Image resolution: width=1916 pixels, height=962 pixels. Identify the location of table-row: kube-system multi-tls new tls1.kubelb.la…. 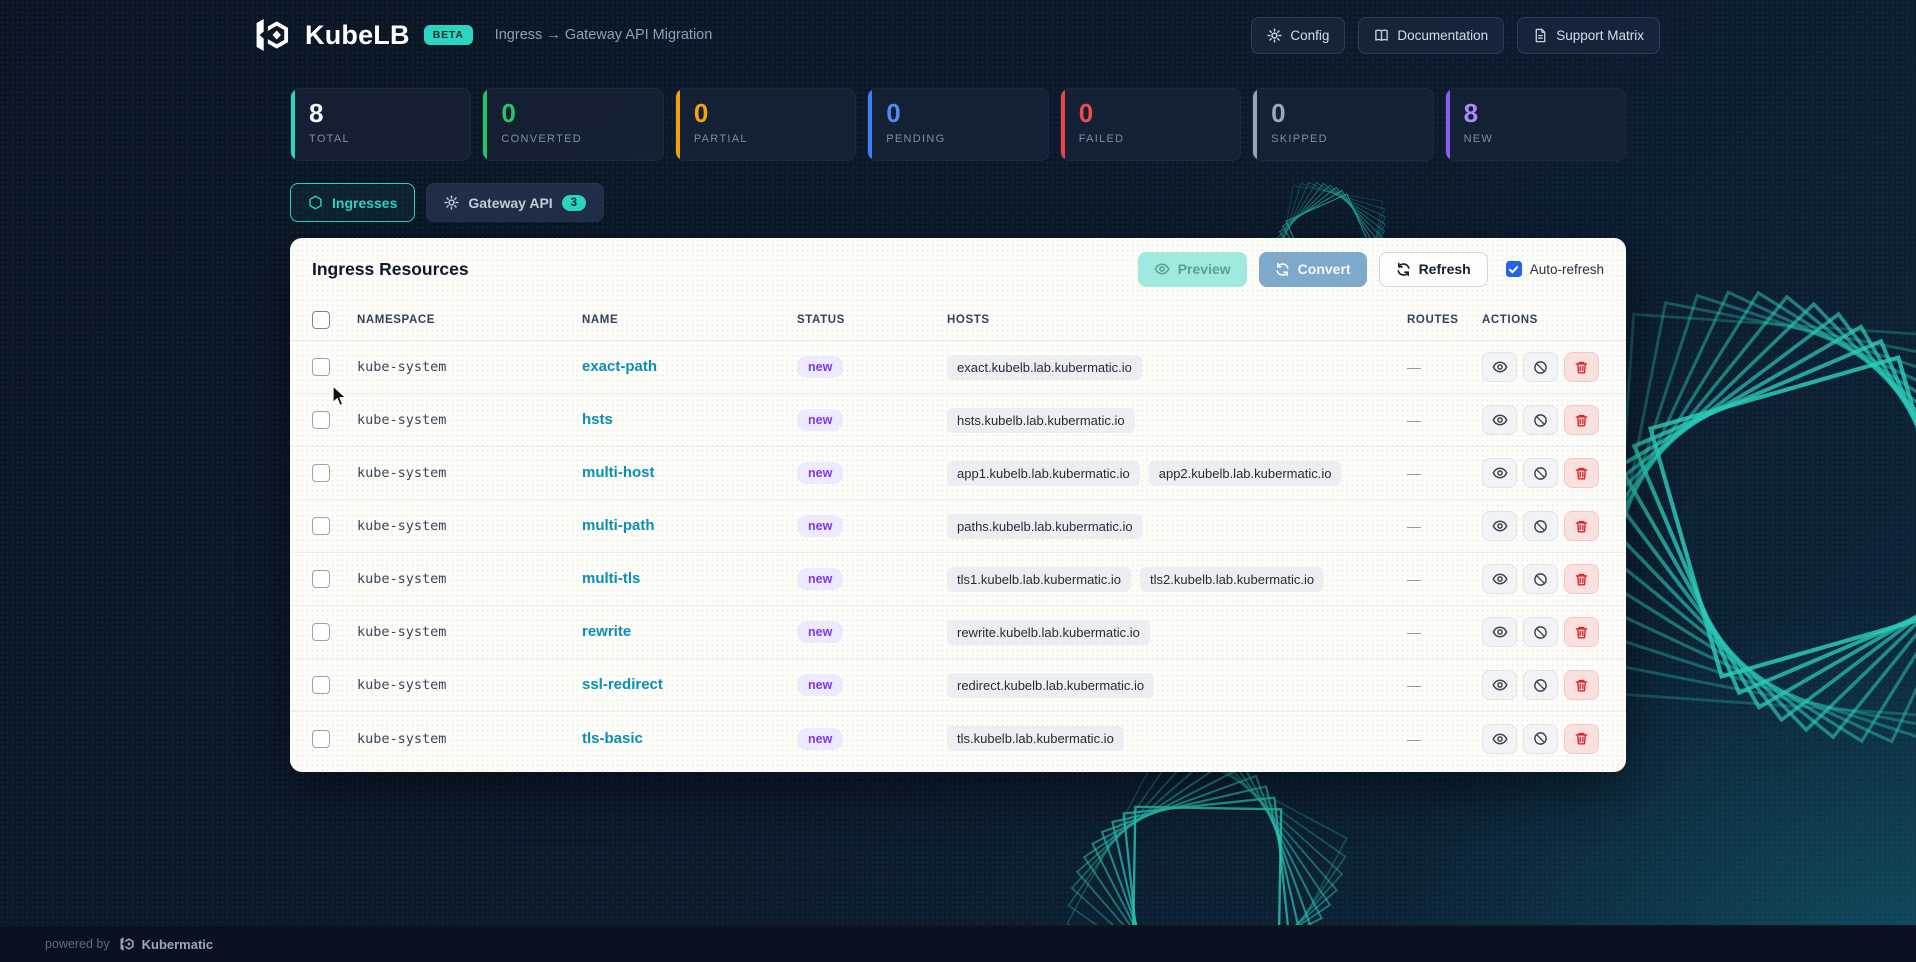
(958, 579).